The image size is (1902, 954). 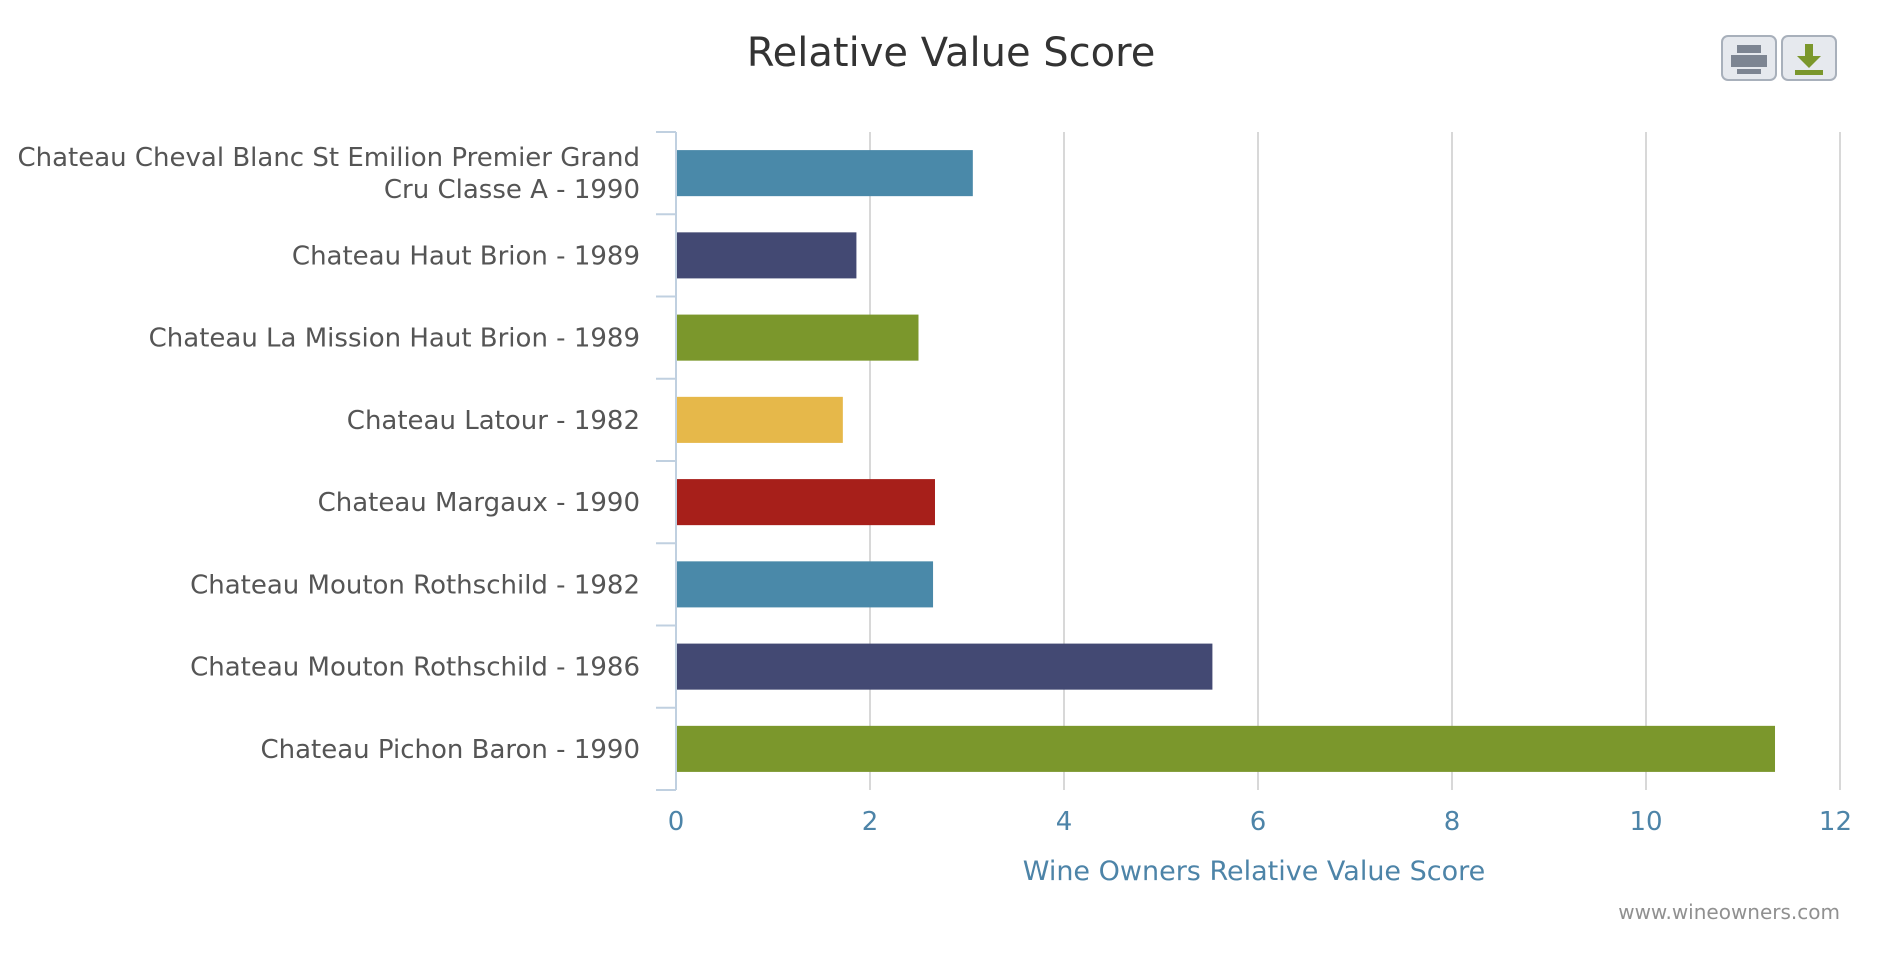 I want to click on category-label: Chateau La Mission Haut Brion - 1989, so click(x=394, y=339).